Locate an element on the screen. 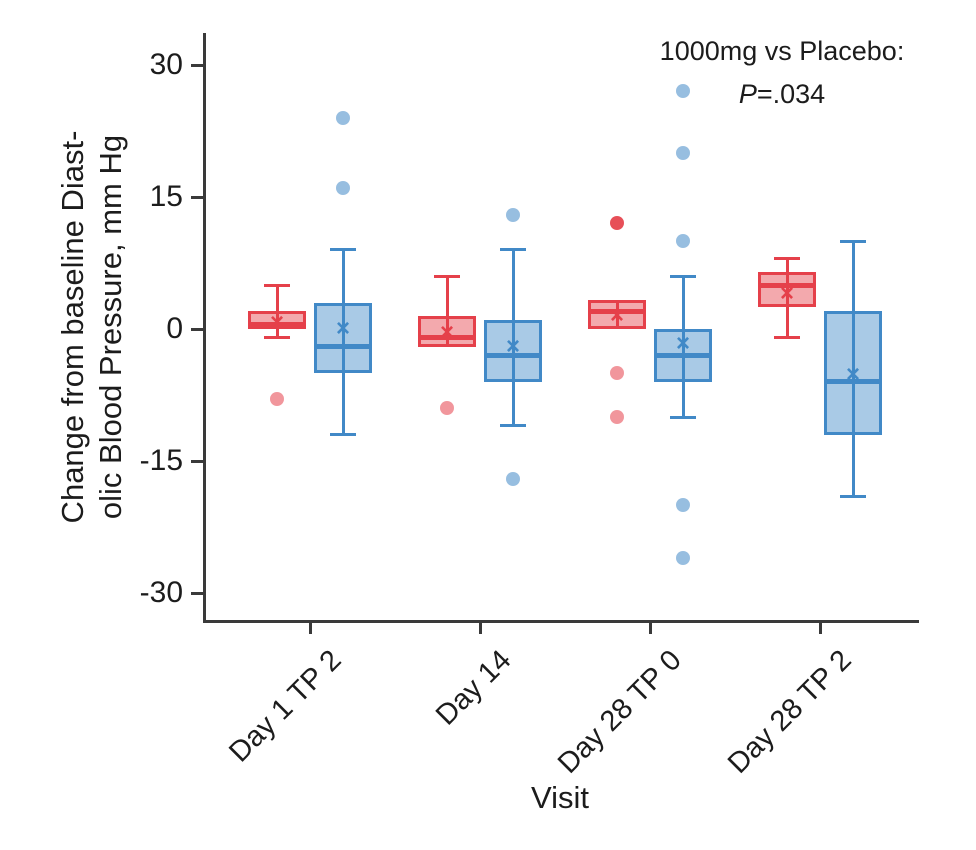  x-axis-line is located at coordinates (561, 621).